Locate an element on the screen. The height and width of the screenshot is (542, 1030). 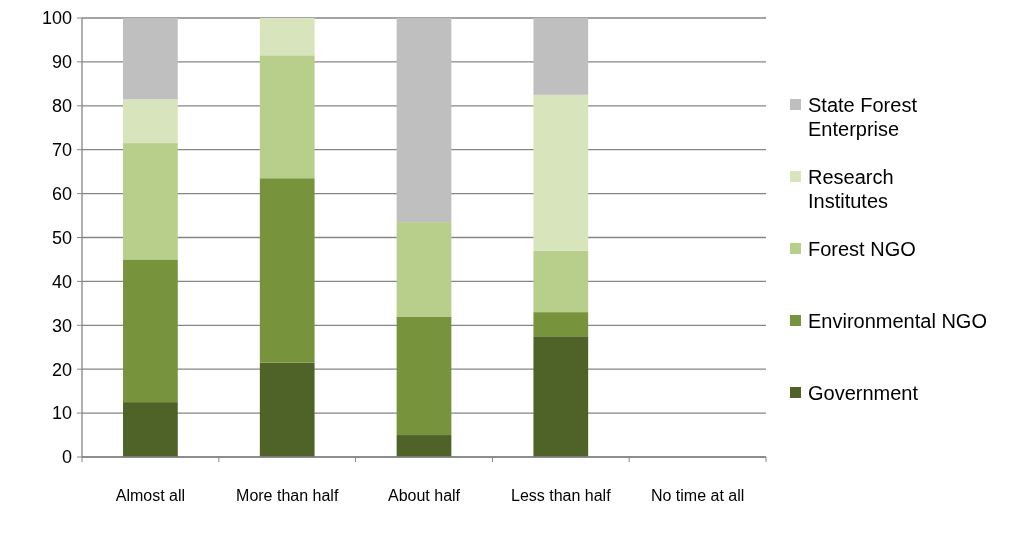
y-tick-label: 20 is located at coordinates (61, 369).